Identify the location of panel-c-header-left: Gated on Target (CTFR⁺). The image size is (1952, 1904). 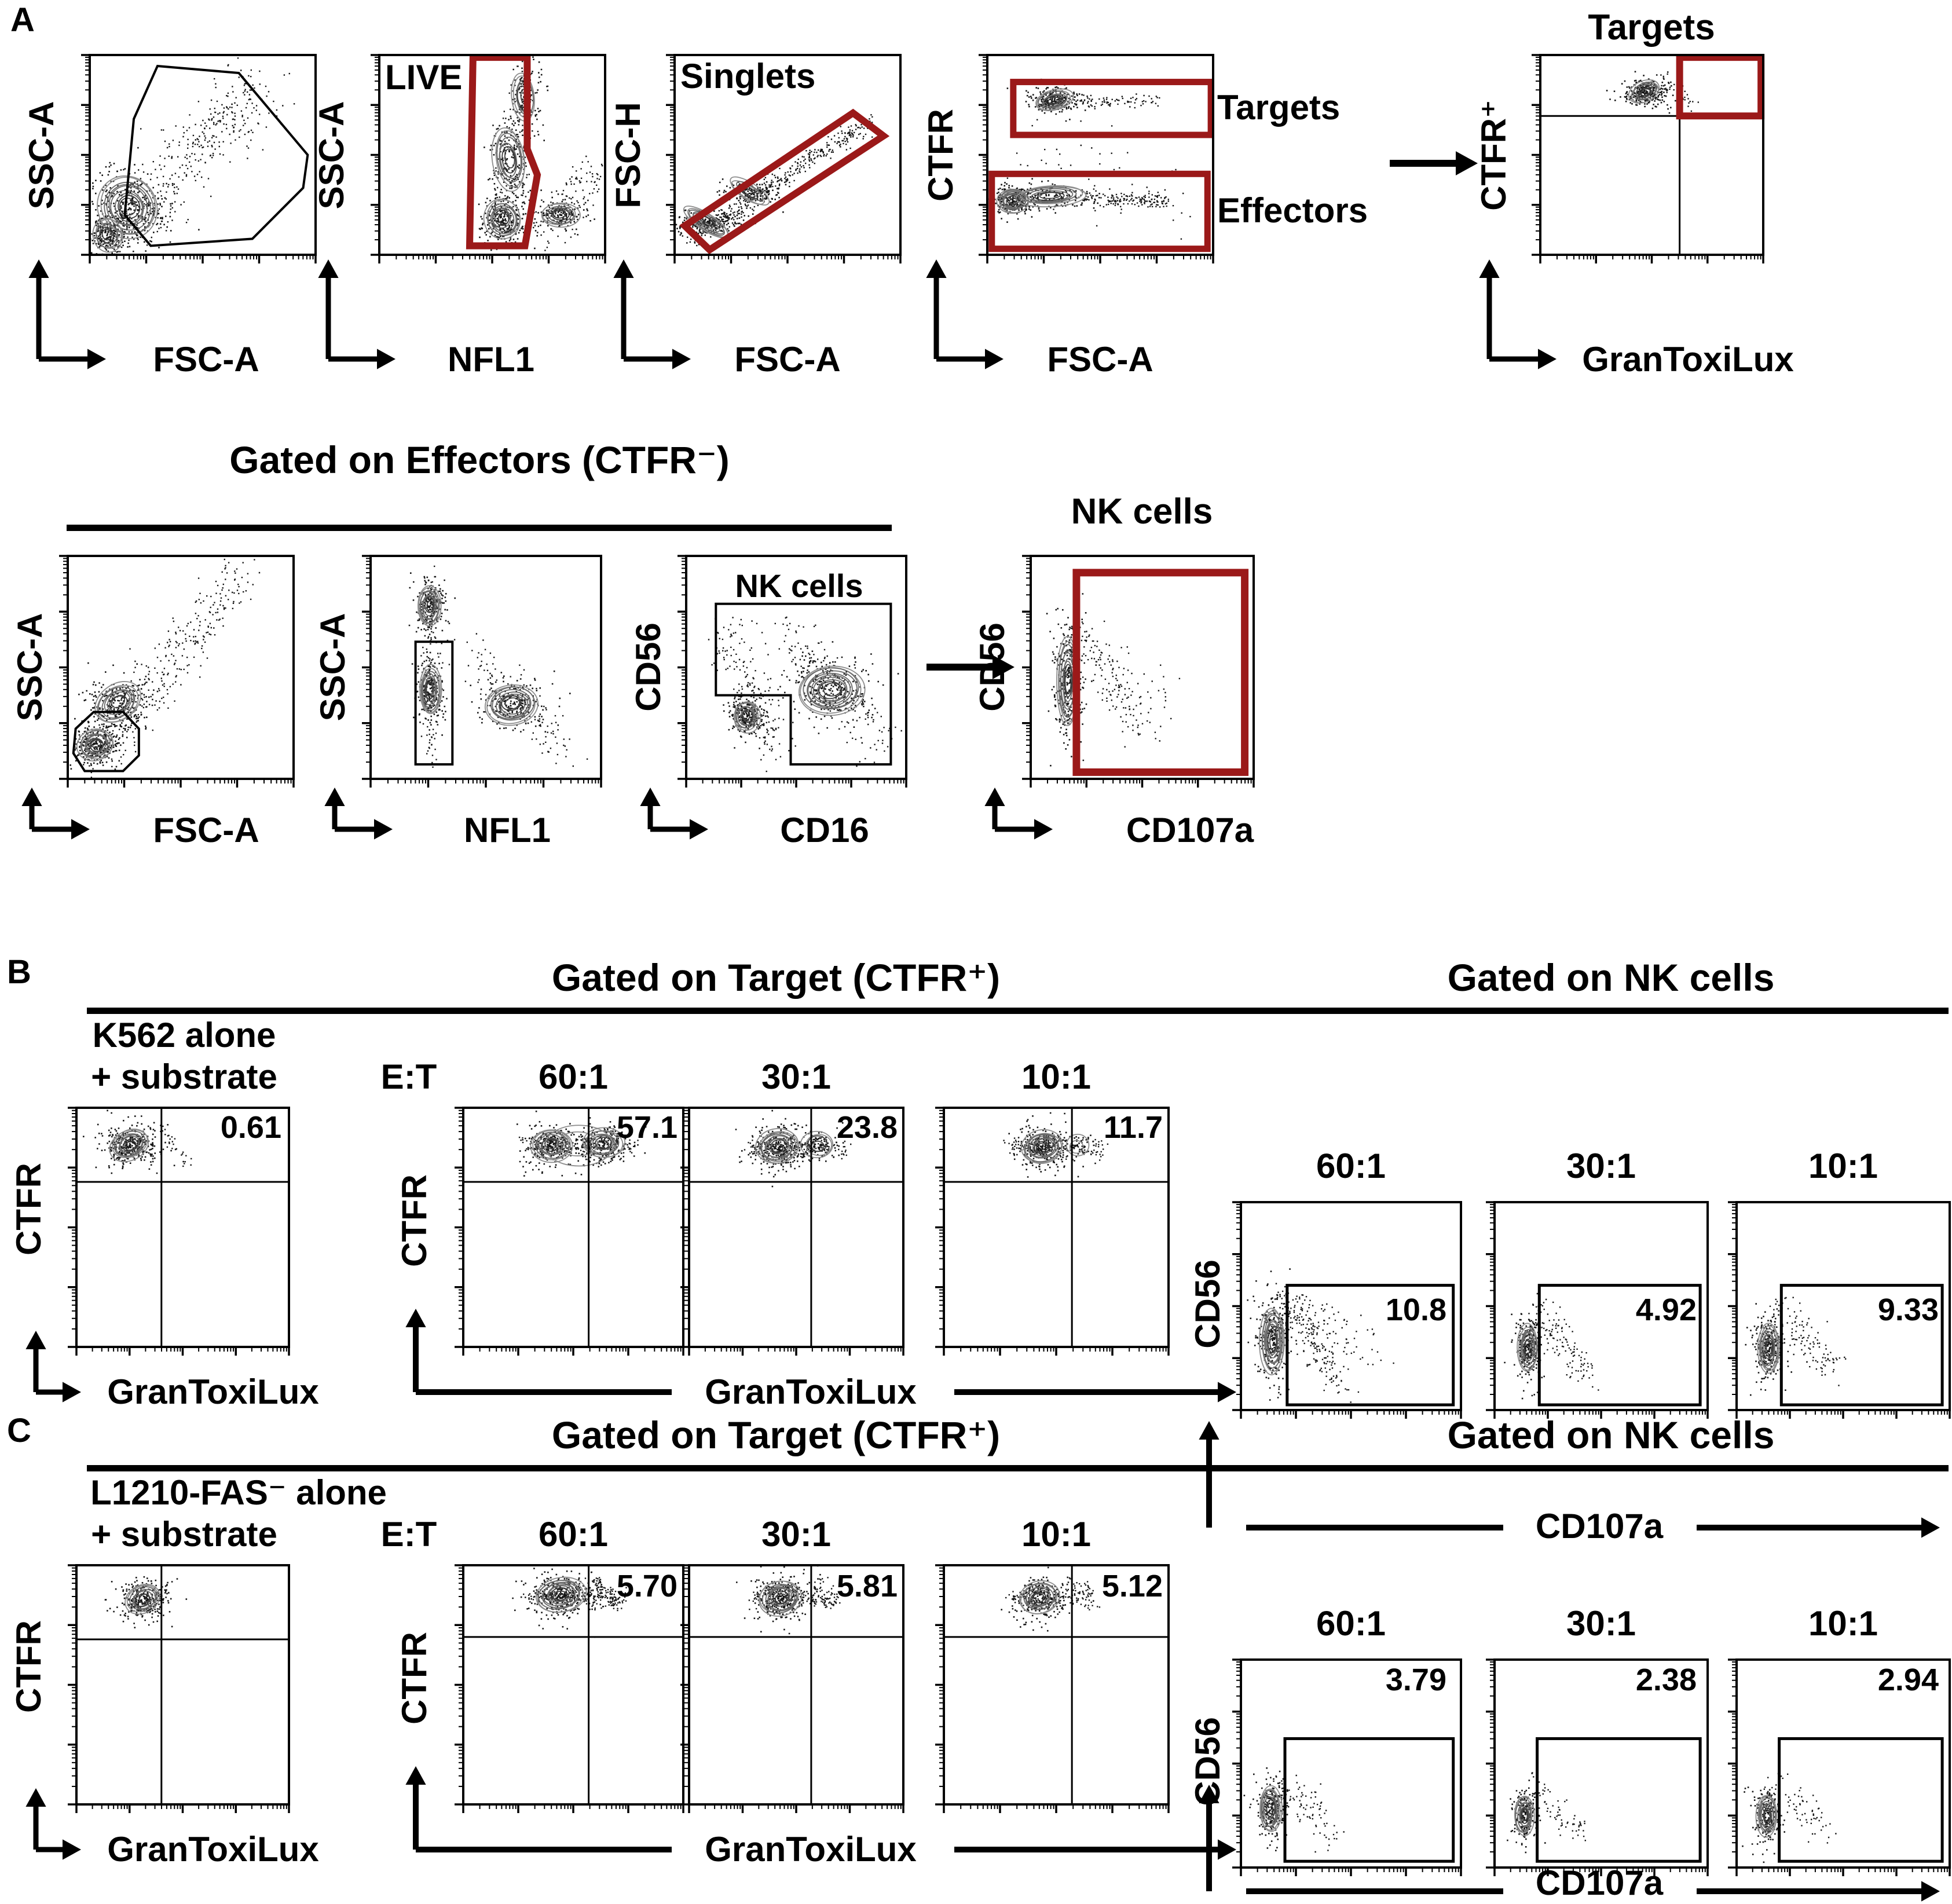
(776, 1435).